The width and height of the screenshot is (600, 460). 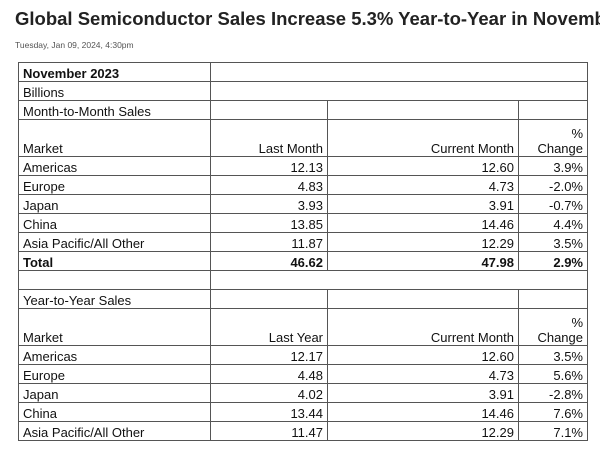 What do you see at coordinates (114, 299) in the screenshot?
I see `table-cell: Year-to-Year Sales` at bounding box center [114, 299].